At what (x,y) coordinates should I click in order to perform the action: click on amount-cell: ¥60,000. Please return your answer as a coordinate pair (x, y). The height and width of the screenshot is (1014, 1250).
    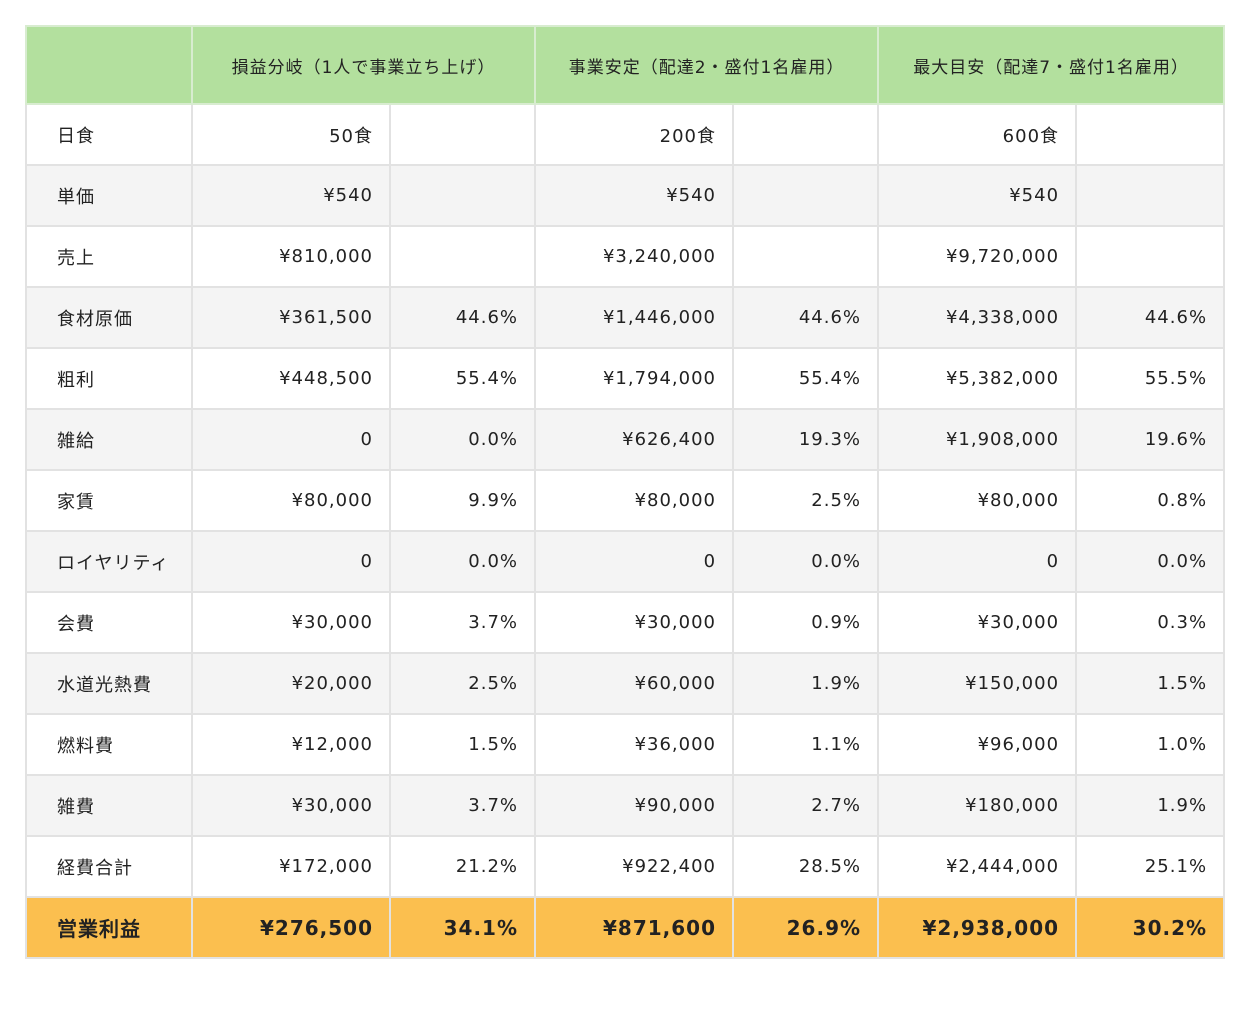
    Looking at the image, I should click on (634, 683).